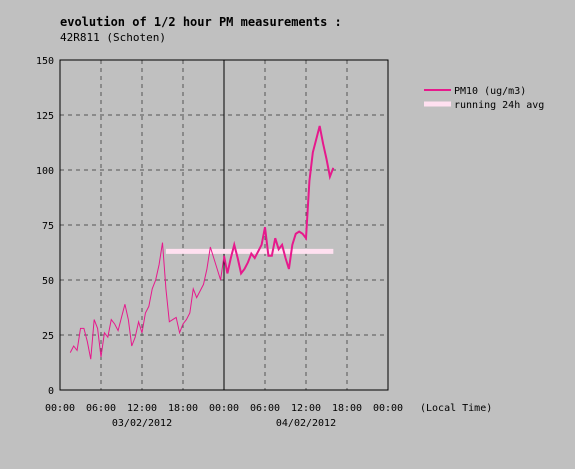 The width and height of the screenshot is (575, 469). I want to click on y-tick-label: 150, so click(45, 61).